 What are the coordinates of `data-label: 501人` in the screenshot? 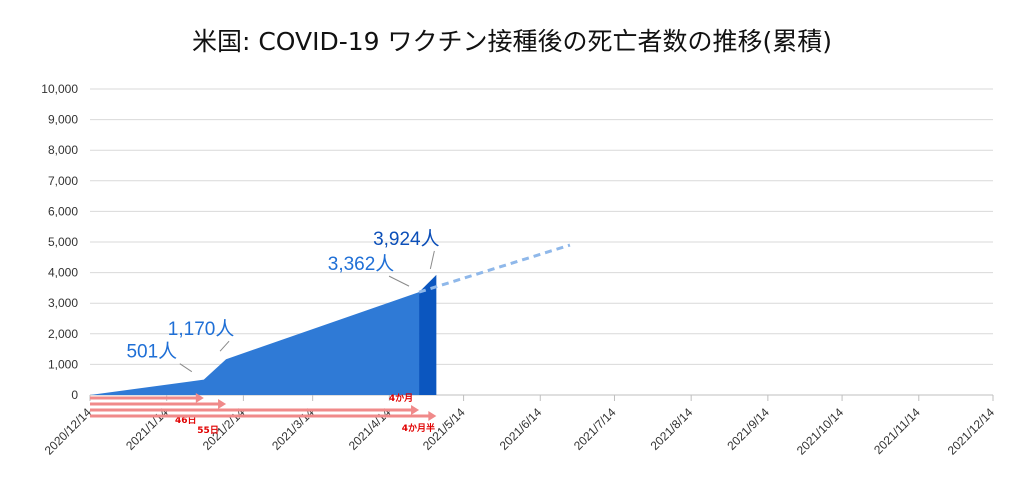 It's located at (151, 352).